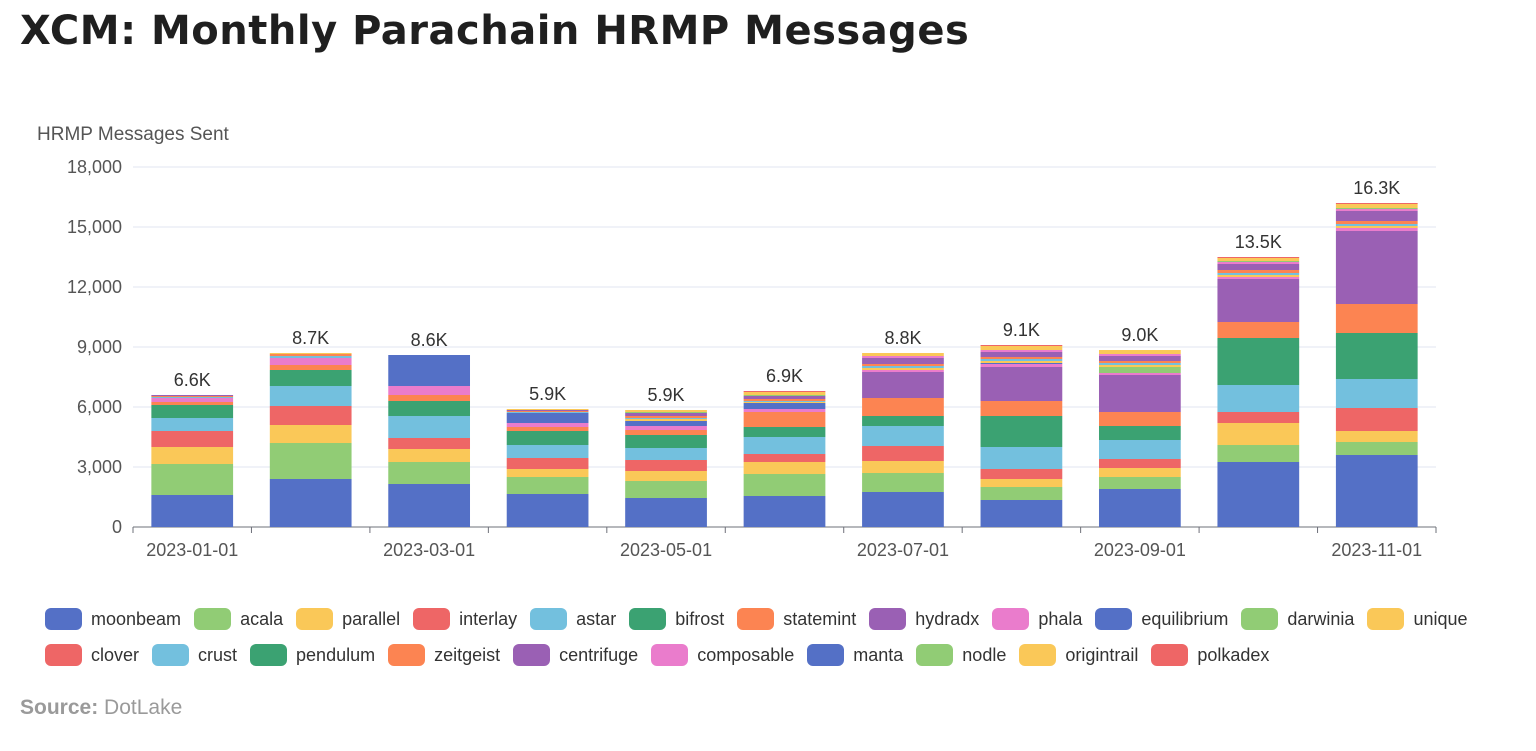 Image resolution: width=1536 pixels, height=751 pixels. Describe the element at coordinates (1210, 655) in the screenshot. I see `legend-item-polkadex: polkadex` at that location.